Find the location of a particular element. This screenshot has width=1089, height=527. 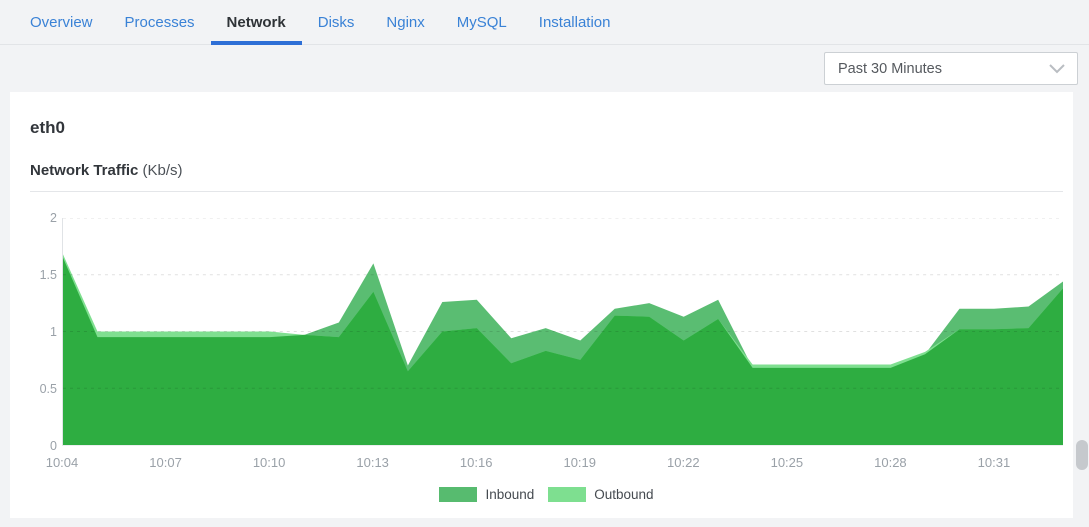

legend-item-outbound: Outbound is located at coordinates (601, 494).